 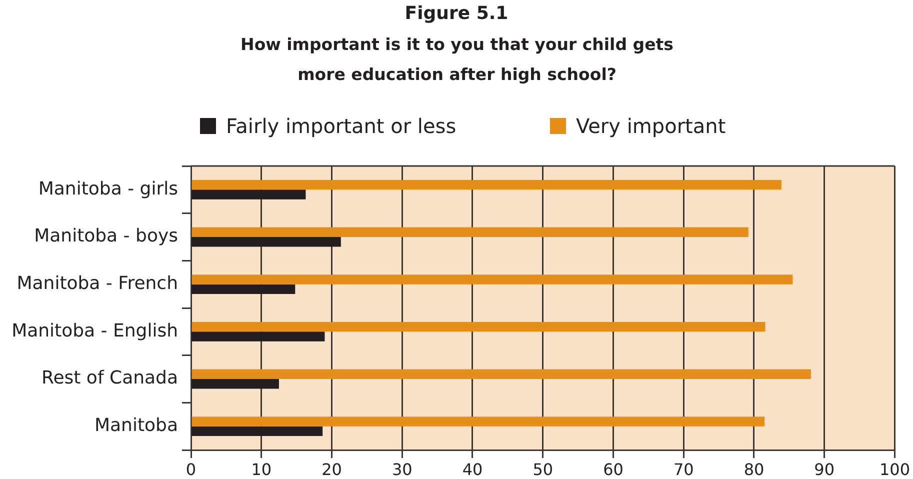 What do you see at coordinates (191, 469) in the screenshot?
I see `x-tick-label: 0` at bounding box center [191, 469].